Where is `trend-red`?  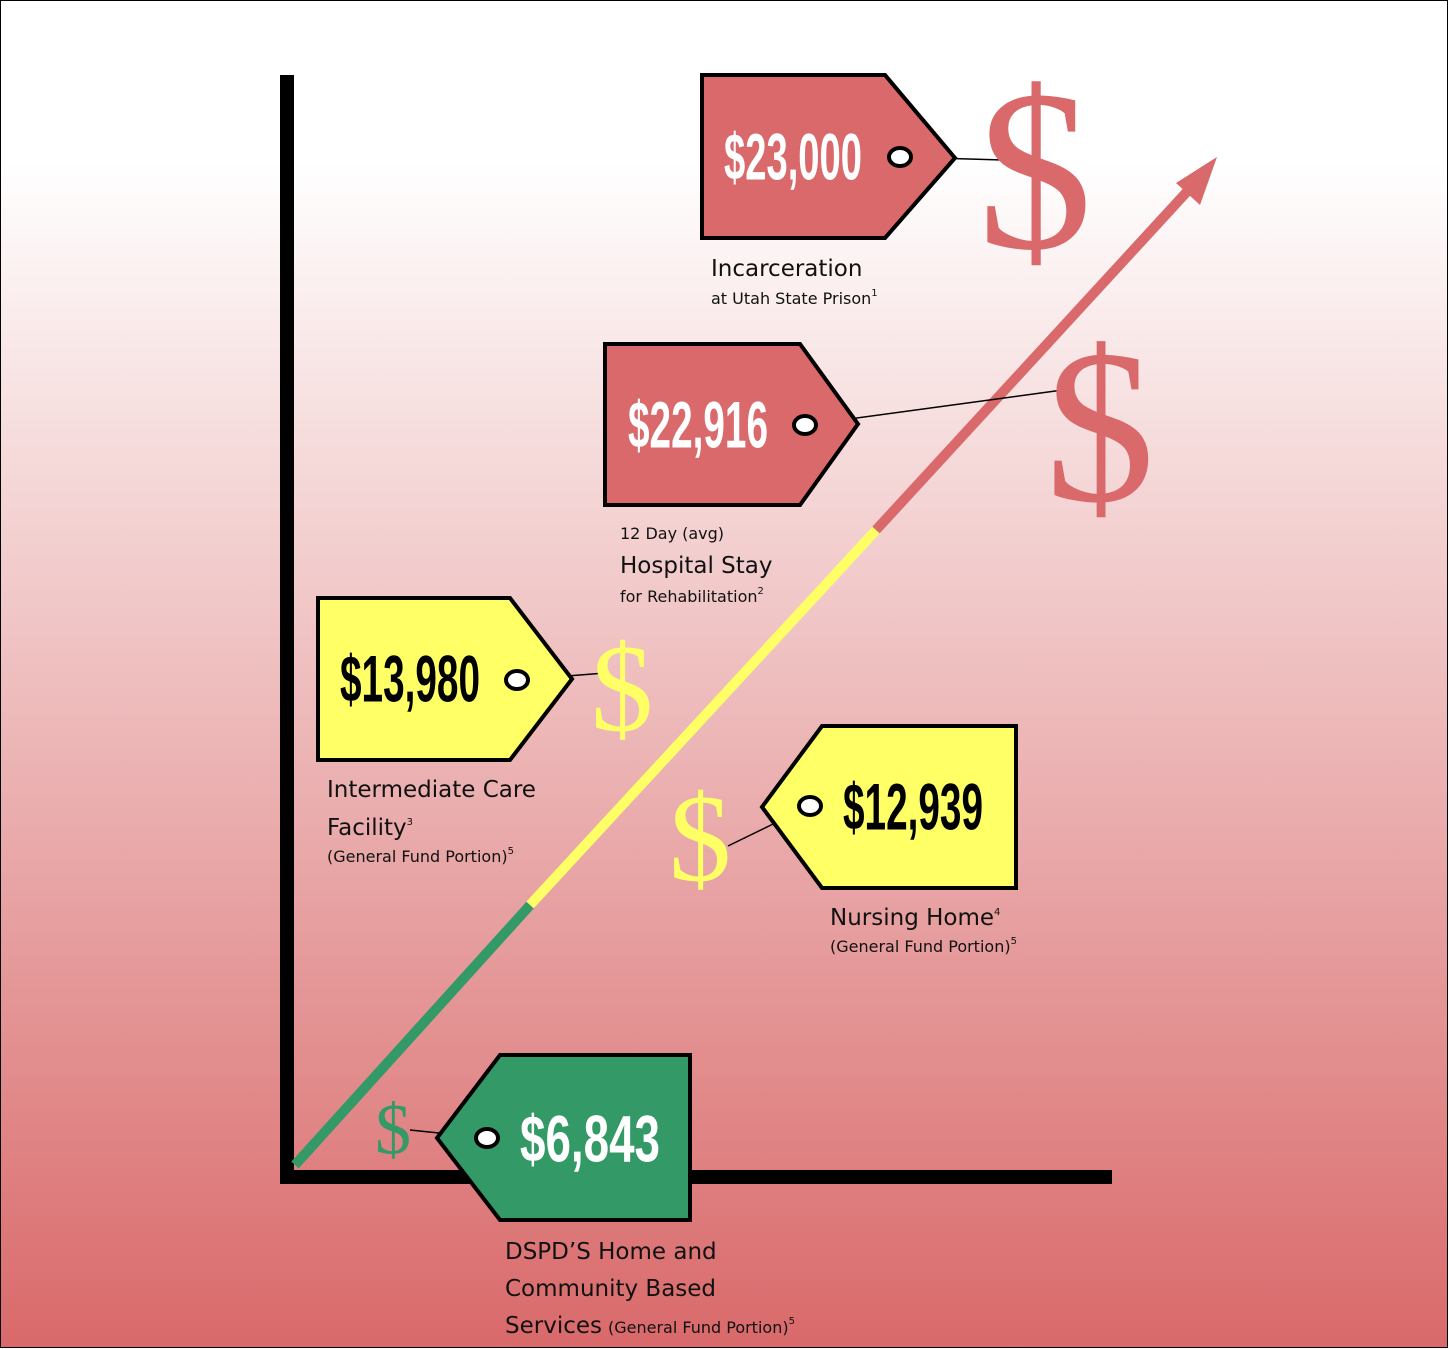 trend-red is located at coordinates (1035, 356).